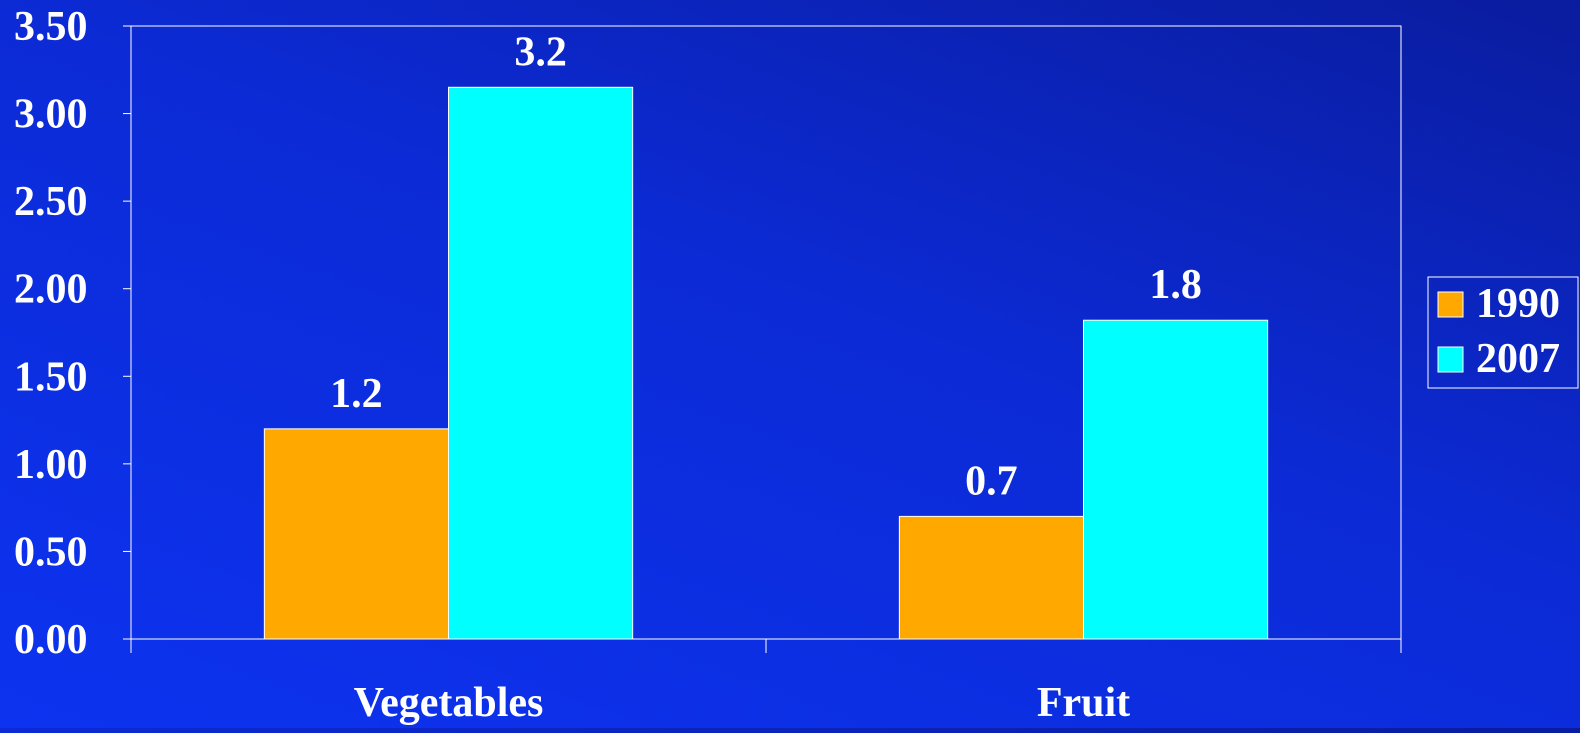 This screenshot has height=733, width=1580. I want to click on legend-swatch-1990, so click(1450, 304).